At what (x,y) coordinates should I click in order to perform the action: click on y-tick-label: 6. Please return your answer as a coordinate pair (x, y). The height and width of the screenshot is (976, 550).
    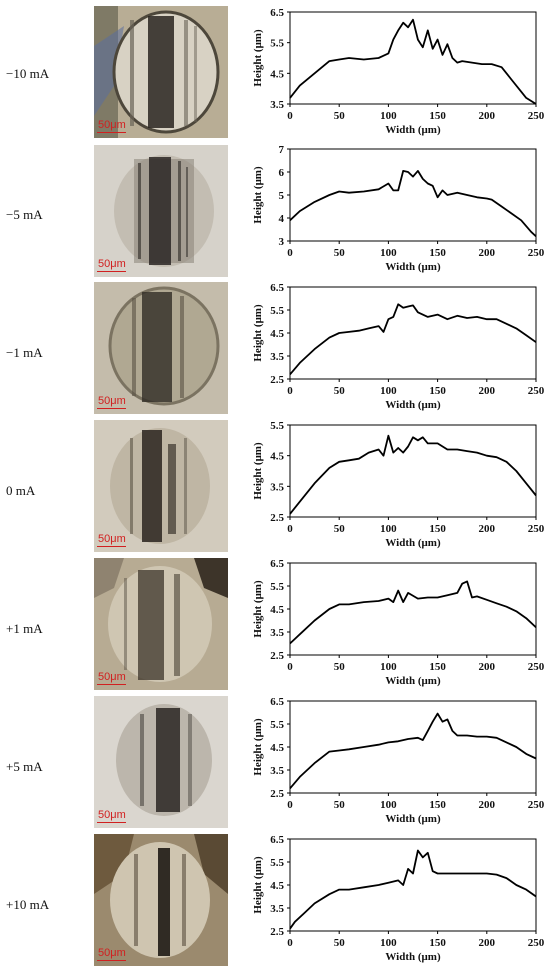
    Looking at the image, I should click on (282, 173).